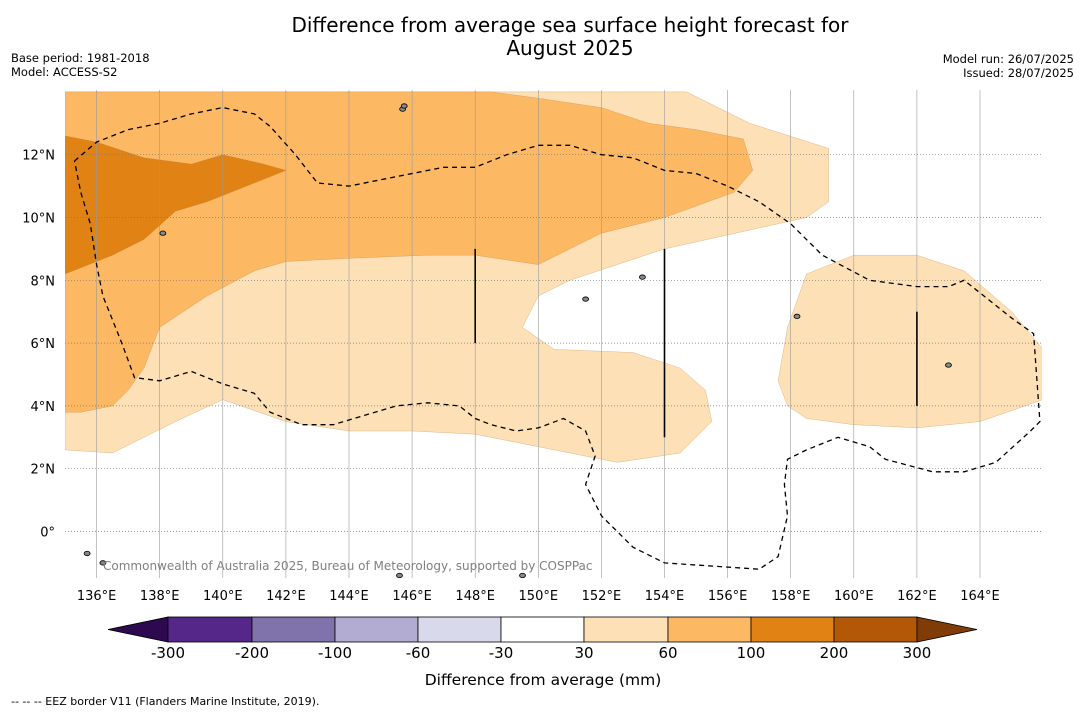 This screenshot has width=1085, height=713. I want to click on x-tick-140: 140°E, so click(223, 596).